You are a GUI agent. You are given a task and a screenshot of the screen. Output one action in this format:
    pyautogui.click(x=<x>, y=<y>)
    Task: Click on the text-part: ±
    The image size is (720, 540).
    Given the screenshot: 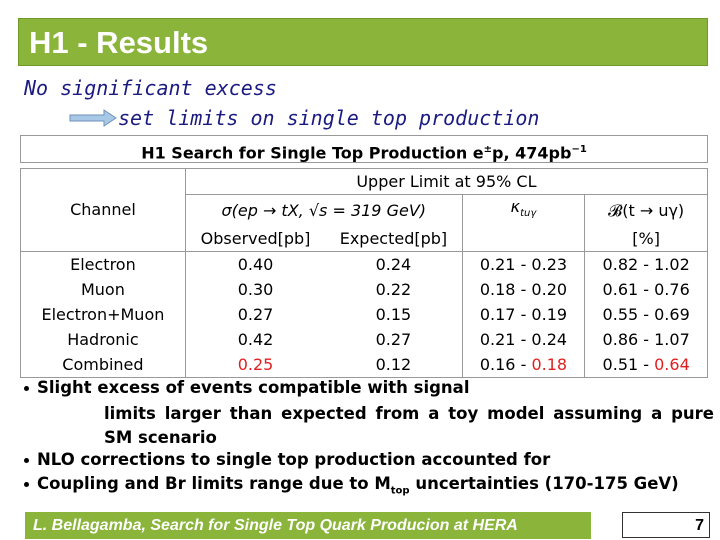 What is the action you would take?
    pyautogui.click(x=488, y=149)
    